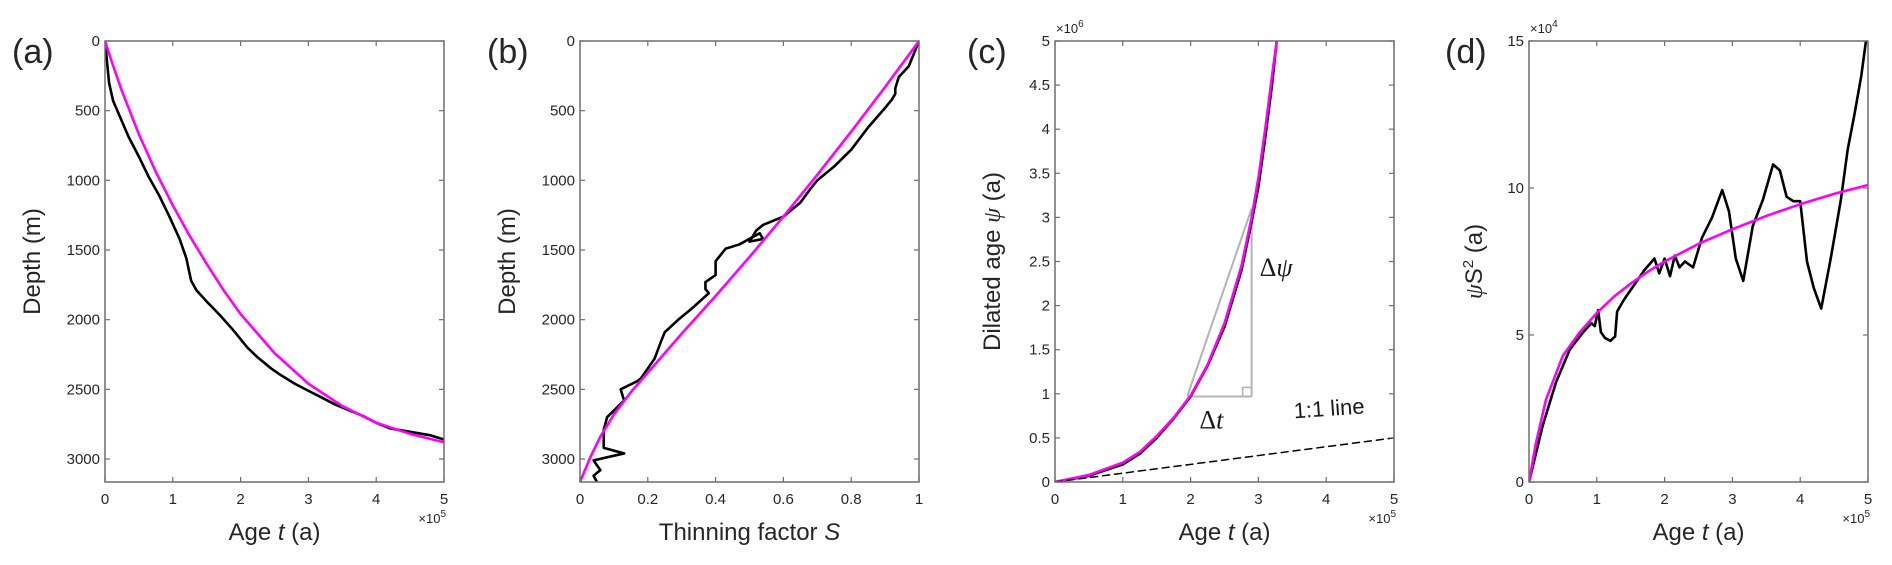 This screenshot has width=1892, height=565. I want to click on multiplier-exponent: 6, so click(1081, 24).